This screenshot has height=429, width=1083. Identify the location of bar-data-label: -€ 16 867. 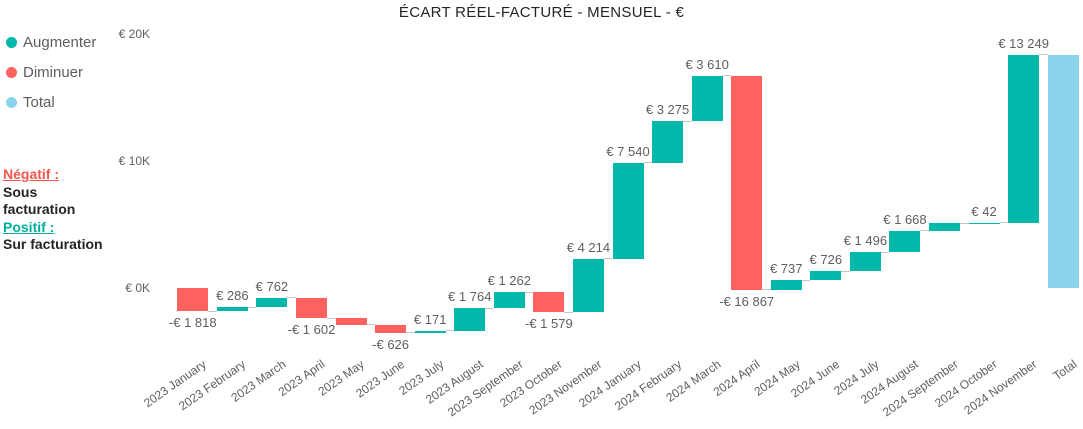
(747, 301).